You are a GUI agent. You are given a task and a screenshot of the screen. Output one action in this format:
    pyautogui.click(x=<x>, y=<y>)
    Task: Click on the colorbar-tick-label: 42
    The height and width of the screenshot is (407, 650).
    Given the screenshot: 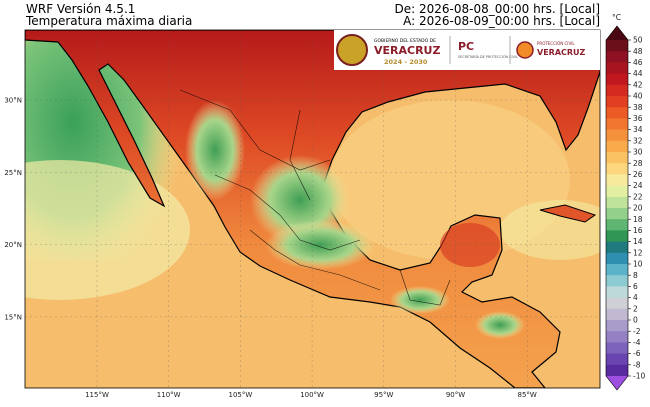 What is the action you would take?
    pyautogui.click(x=638, y=84)
    